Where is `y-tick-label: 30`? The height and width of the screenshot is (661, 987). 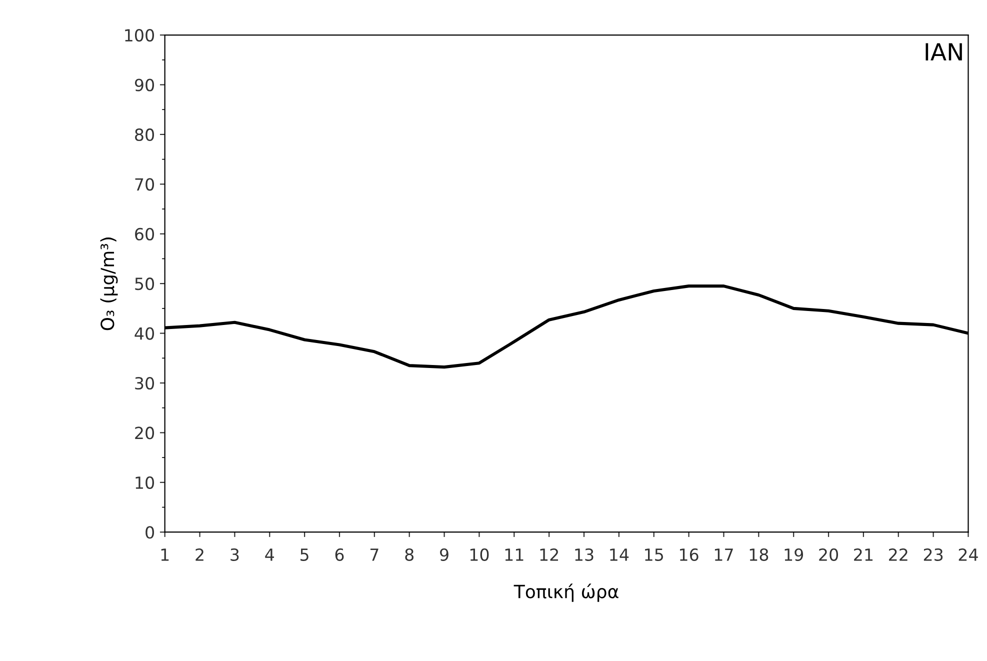
y-tick-label: 30 is located at coordinates (144, 383).